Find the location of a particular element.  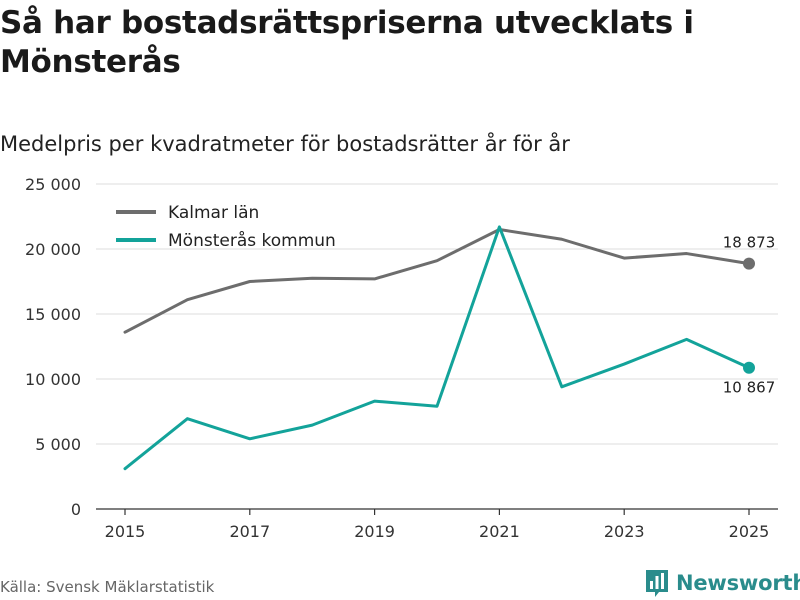

x-tick-label: 2019 is located at coordinates (374, 531).